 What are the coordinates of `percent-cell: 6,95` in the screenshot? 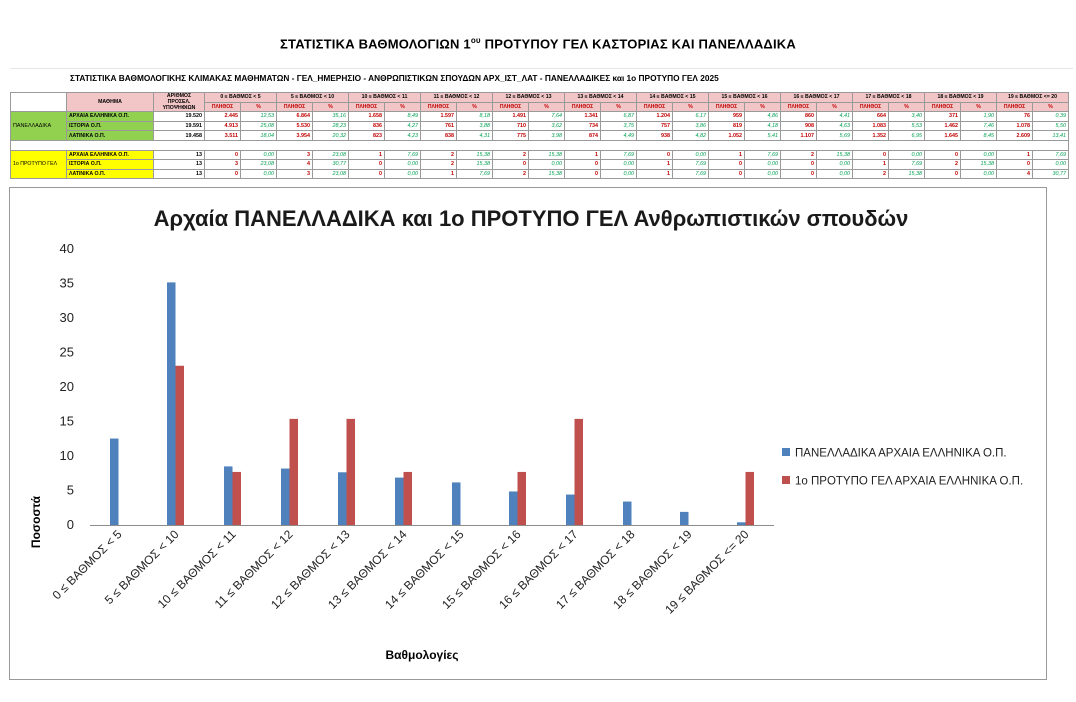 It's located at (906, 135).